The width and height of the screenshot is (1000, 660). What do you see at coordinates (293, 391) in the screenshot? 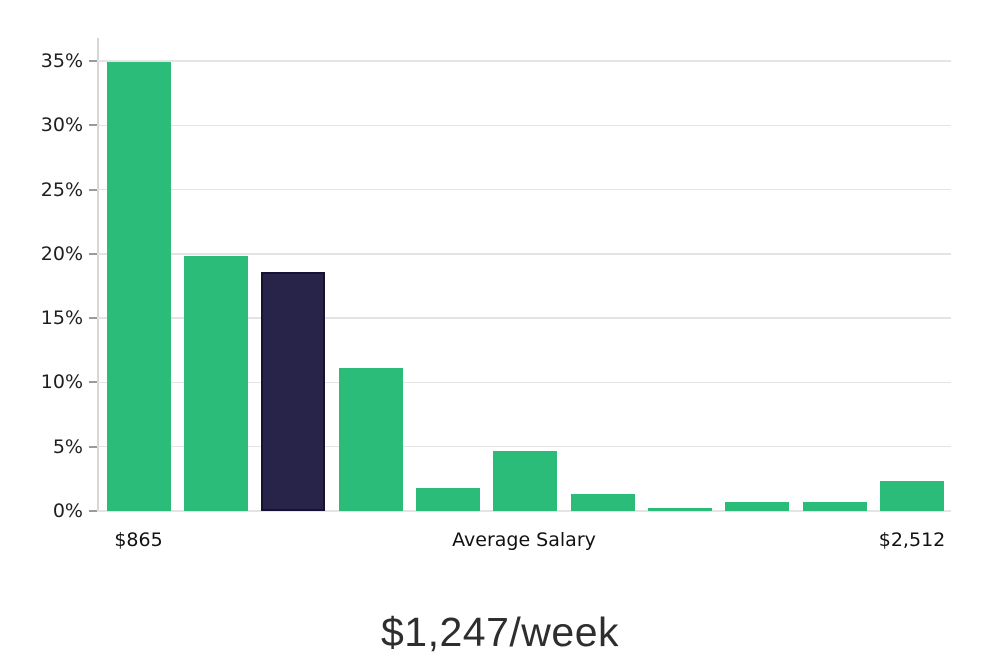
I see `histogram-bar-highlighted` at bounding box center [293, 391].